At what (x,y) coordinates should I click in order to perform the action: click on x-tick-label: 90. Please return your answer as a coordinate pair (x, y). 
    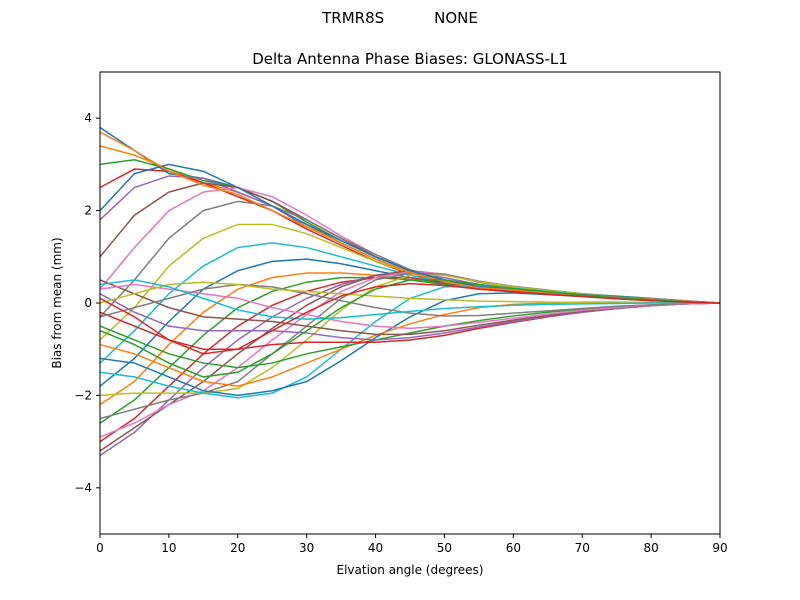
    Looking at the image, I should click on (719, 548).